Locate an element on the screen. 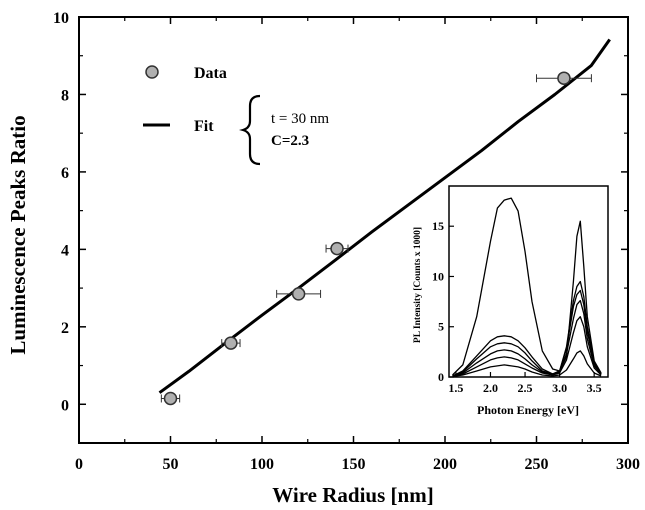  annotation-thickness: t = 30 nm is located at coordinates (300, 119).